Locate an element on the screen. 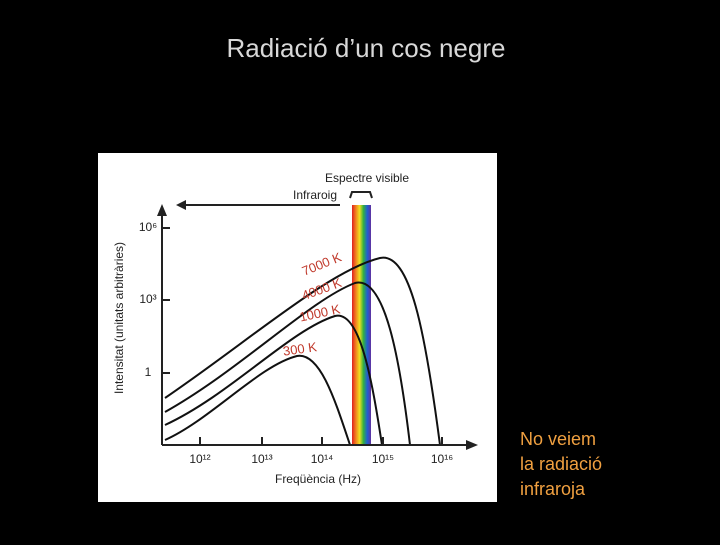  visible-band is located at coordinates (361, 325).